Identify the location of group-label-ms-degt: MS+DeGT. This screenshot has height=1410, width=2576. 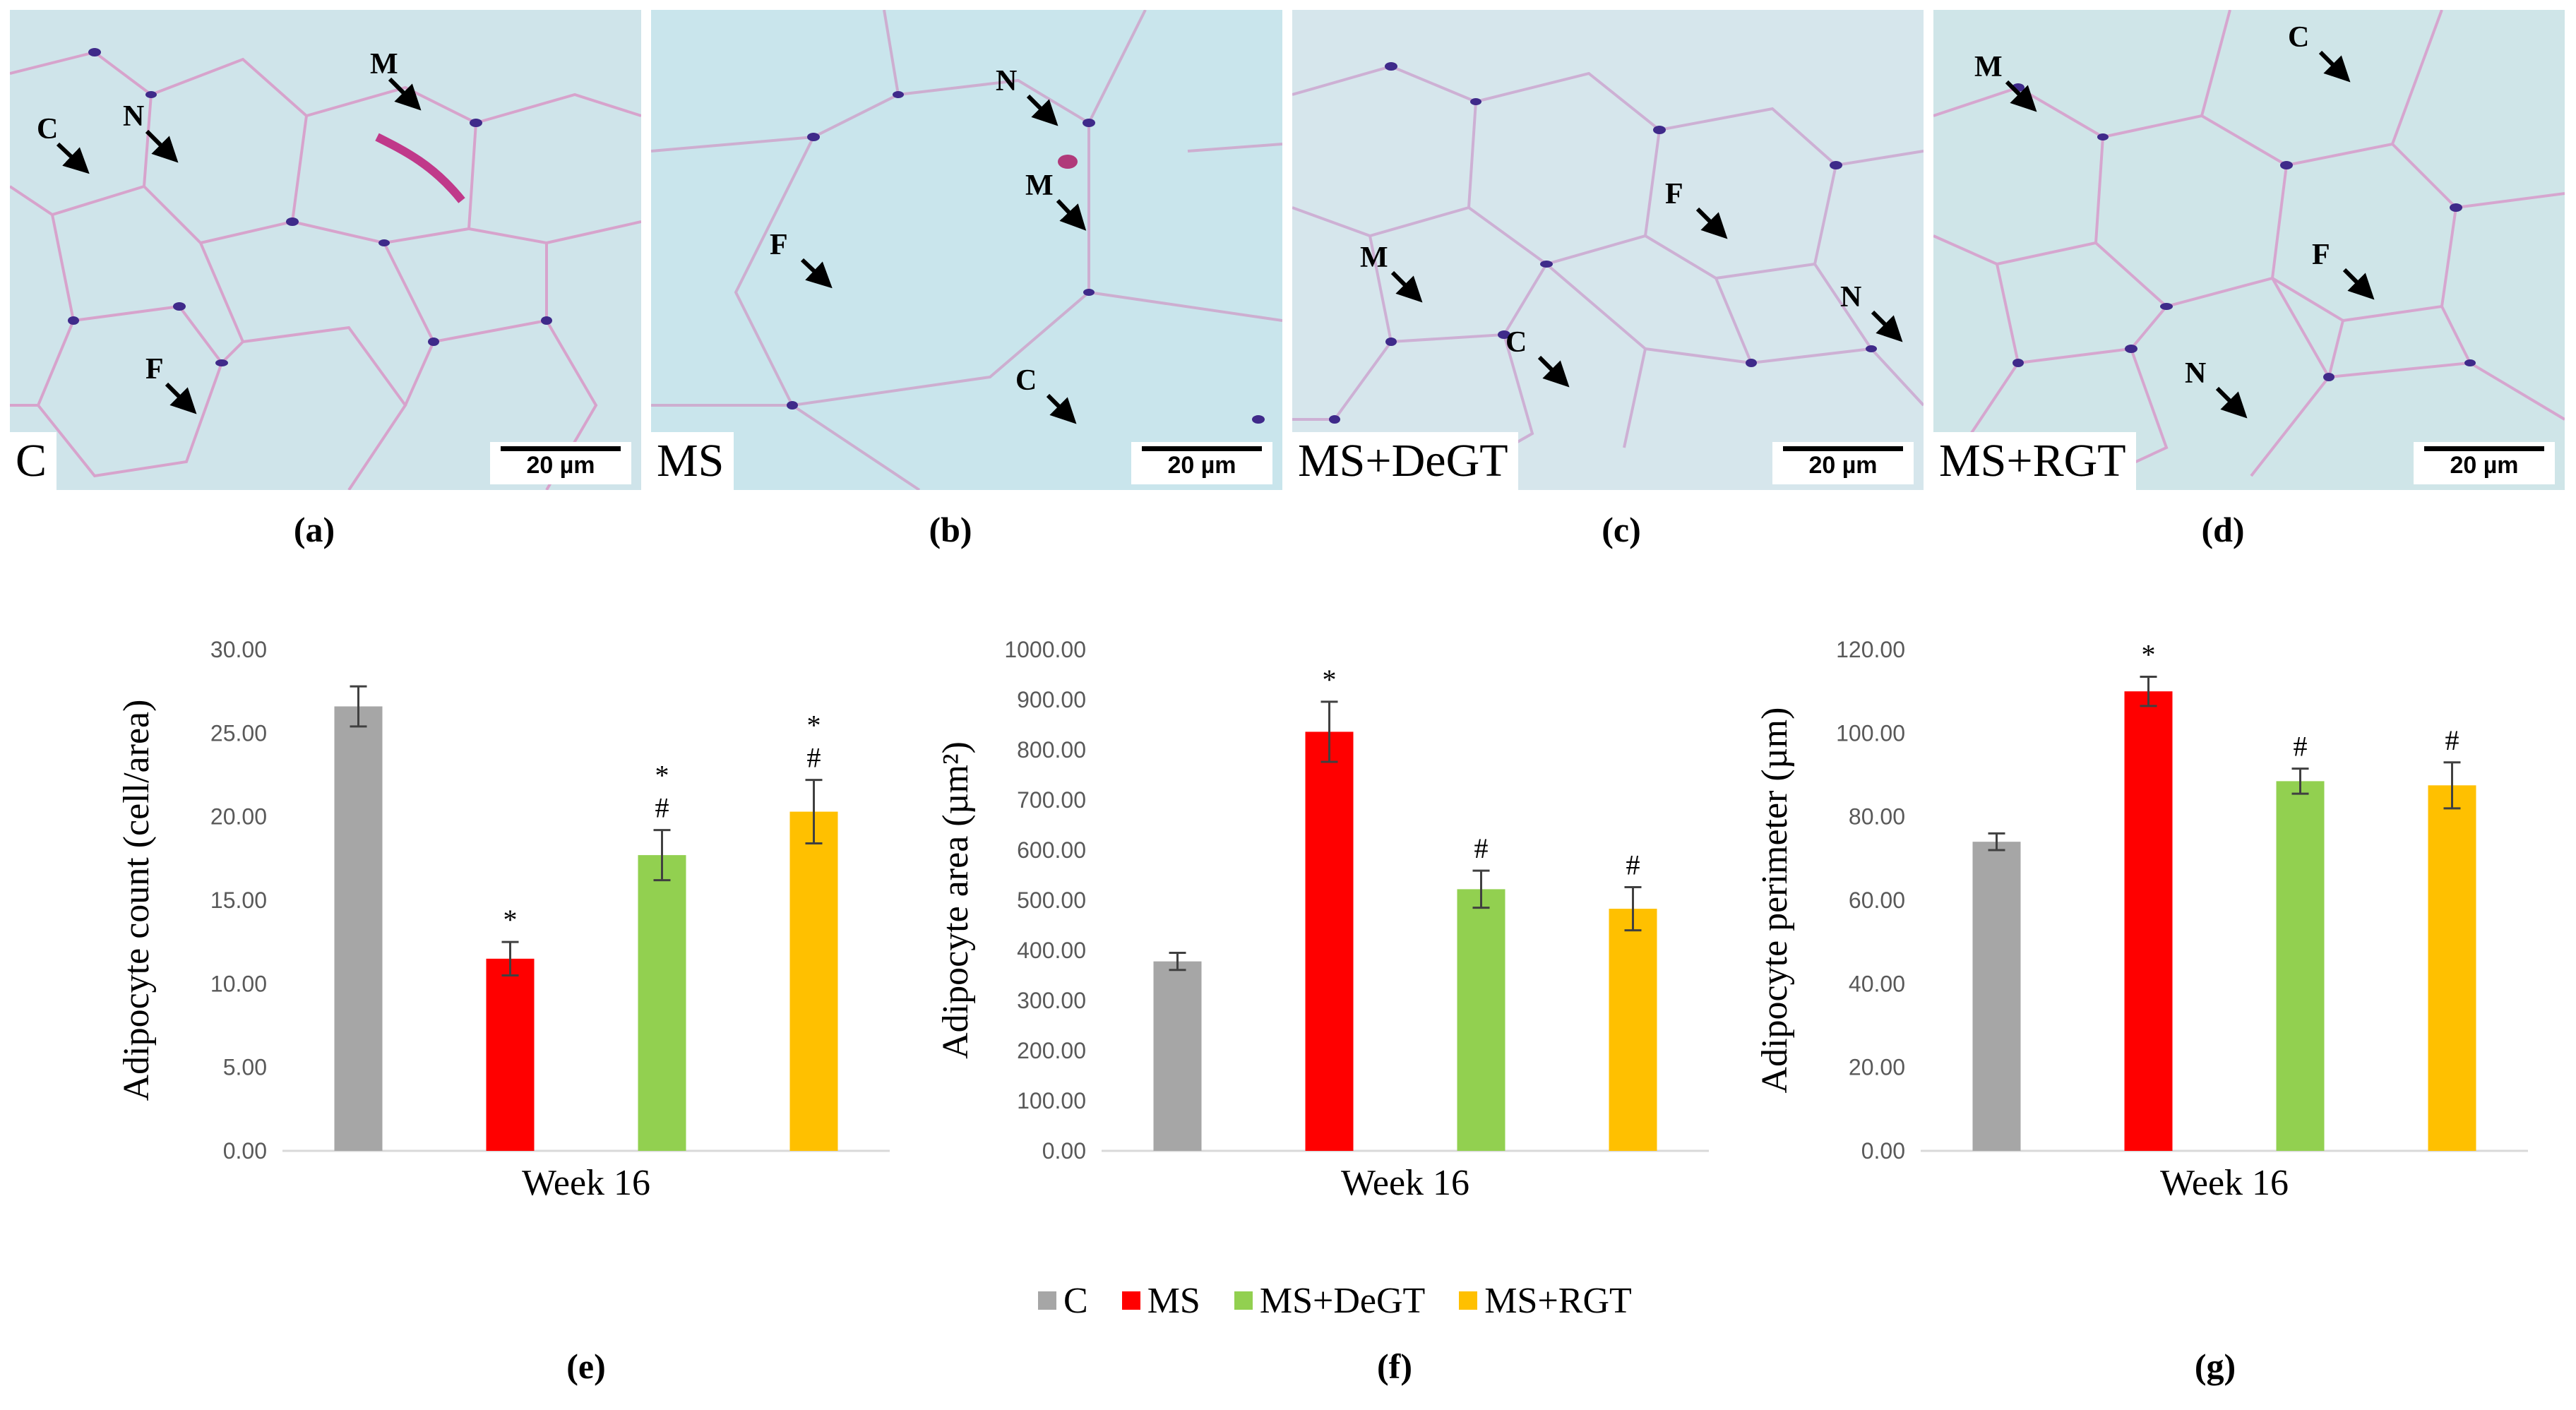
(1405, 461).